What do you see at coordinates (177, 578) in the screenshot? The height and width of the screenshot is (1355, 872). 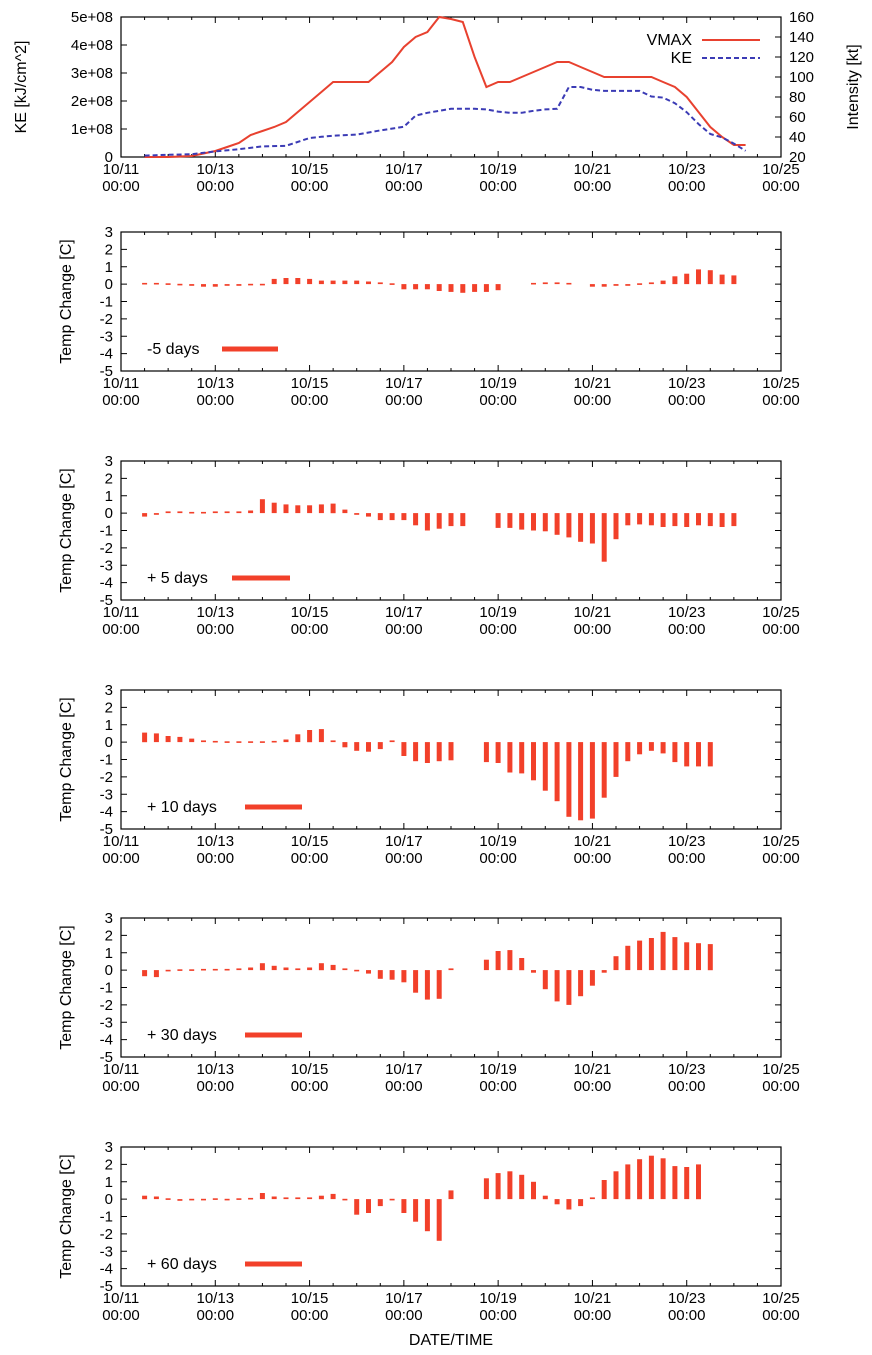 I see `legend-label: + 5 days` at bounding box center [177, 578].